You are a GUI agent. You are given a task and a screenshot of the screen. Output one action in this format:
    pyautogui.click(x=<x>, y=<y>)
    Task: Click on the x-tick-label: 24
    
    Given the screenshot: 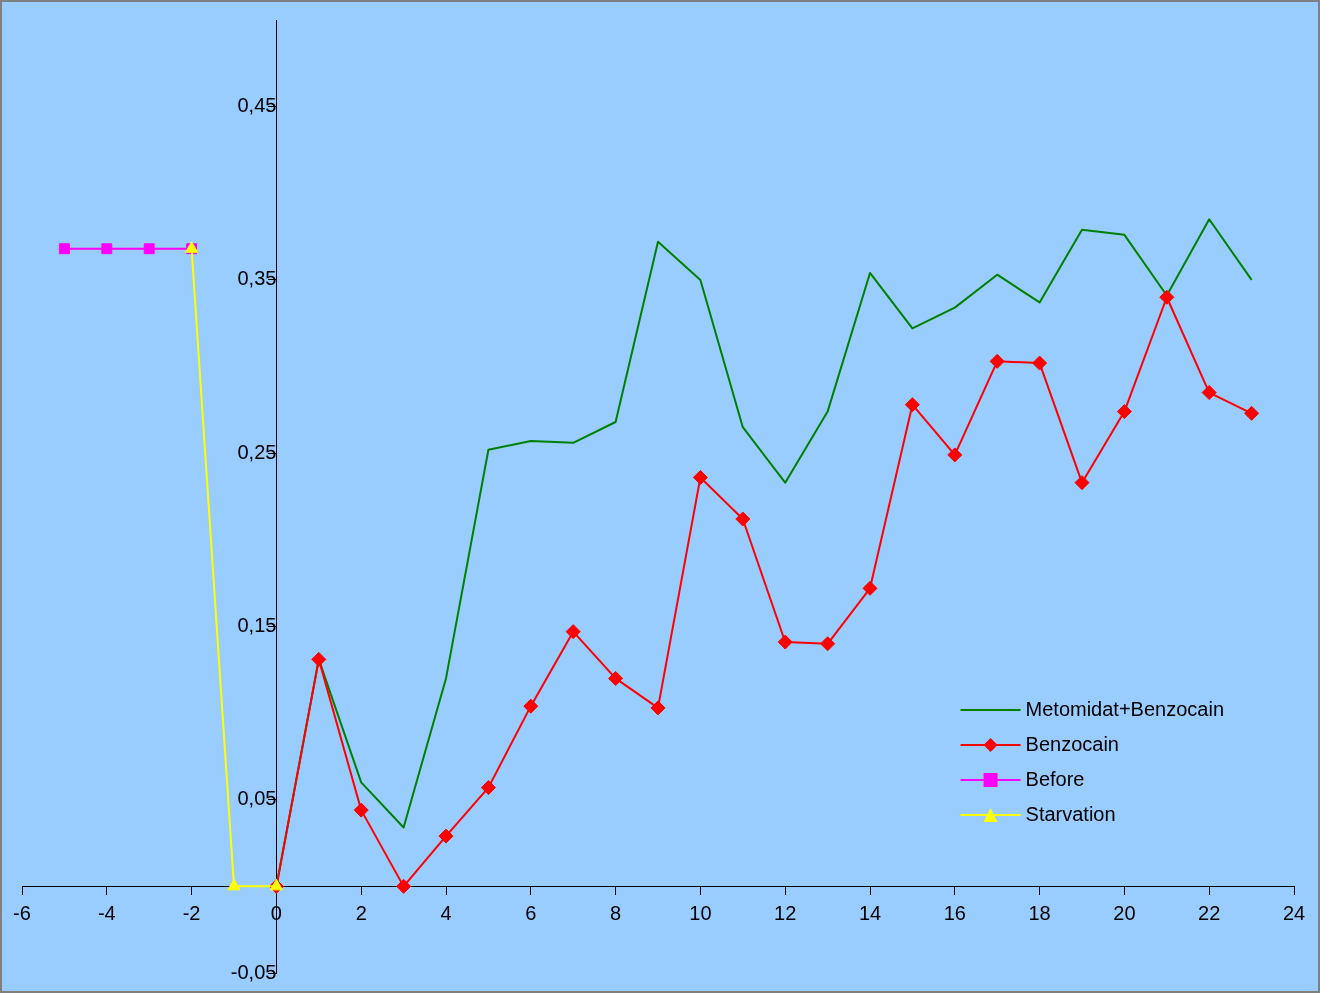 What is the action you would take?
    pyautogui.click(x=1294, y=912)
    